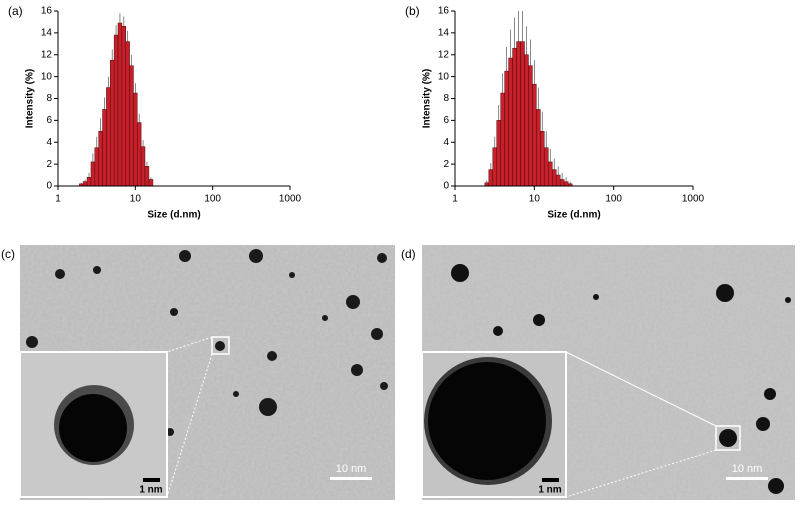  I want to click on zoomed-particle, so click(728, 438).